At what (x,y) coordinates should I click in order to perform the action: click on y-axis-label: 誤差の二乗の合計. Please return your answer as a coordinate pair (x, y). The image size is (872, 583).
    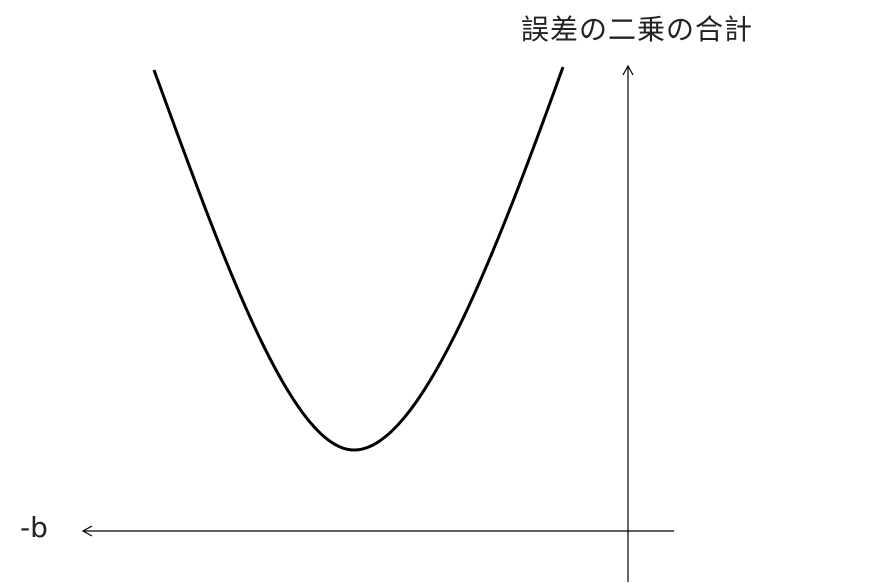
    Looking at the image, I should click on (637, 29).